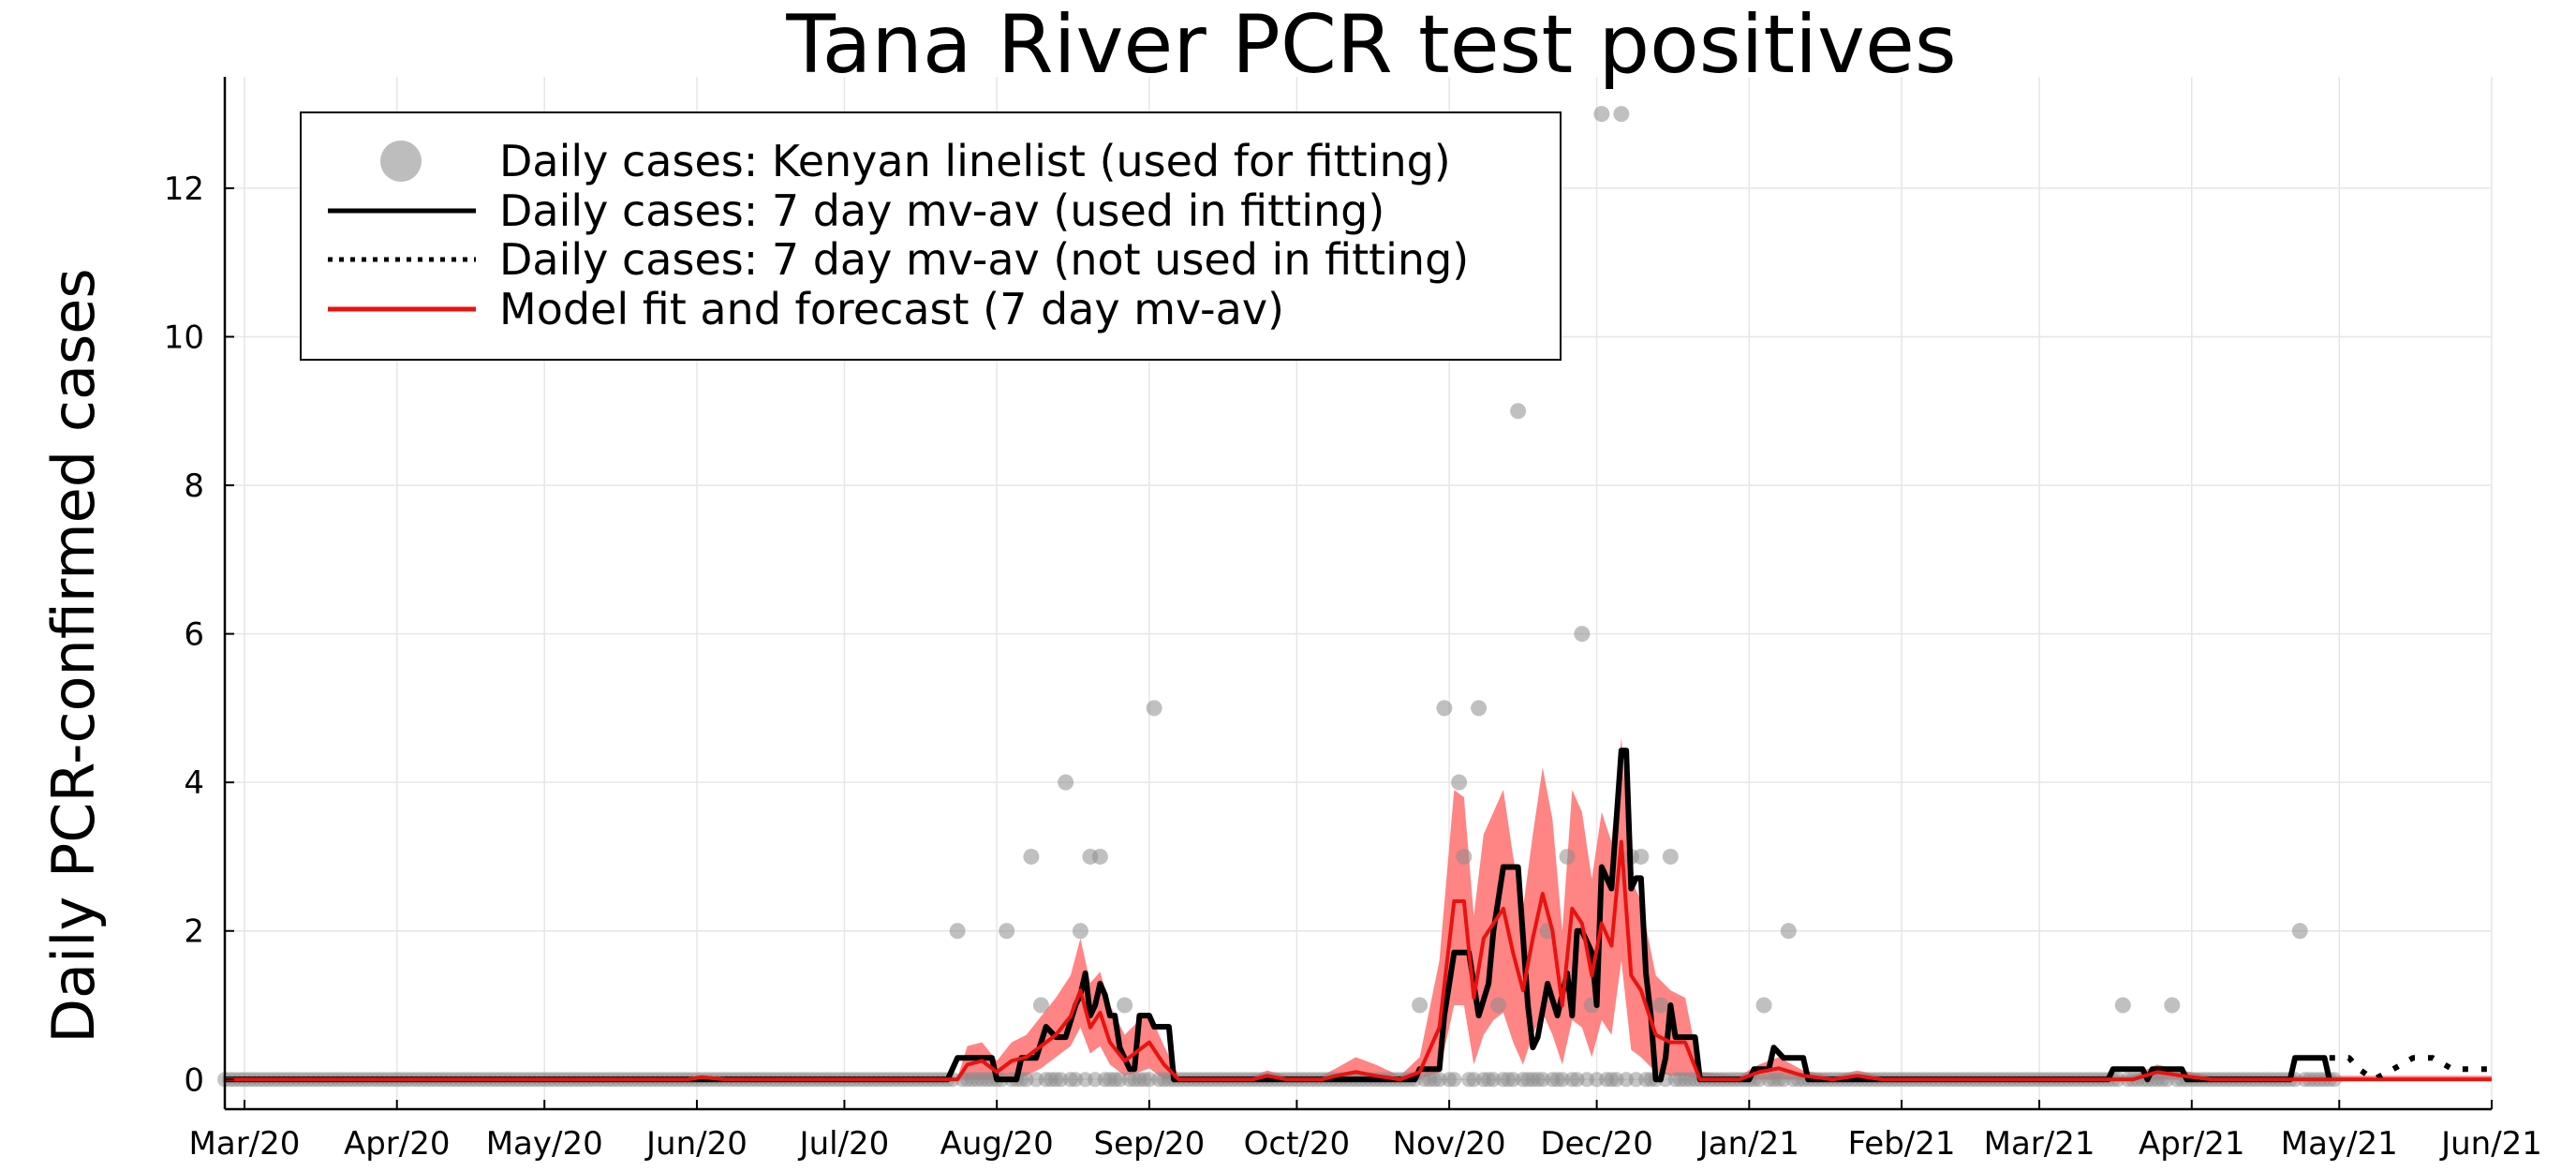 Image resolution: width=2576 pixels, height=1171 pixels. Describe the element at coordinates (398, 1144) in the screenshot. I see `x-tick-label: Apr/20` at that location.